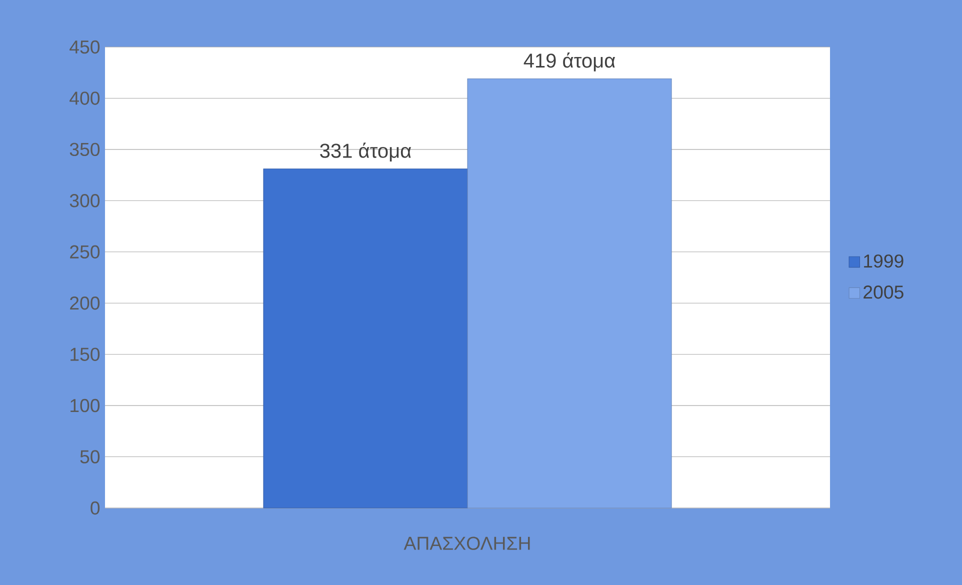 This screenshot has width=962, height=585. Describe the element at coordinates (85, 201) in the screenshot. I see `y-tick-label: 300` at that location.